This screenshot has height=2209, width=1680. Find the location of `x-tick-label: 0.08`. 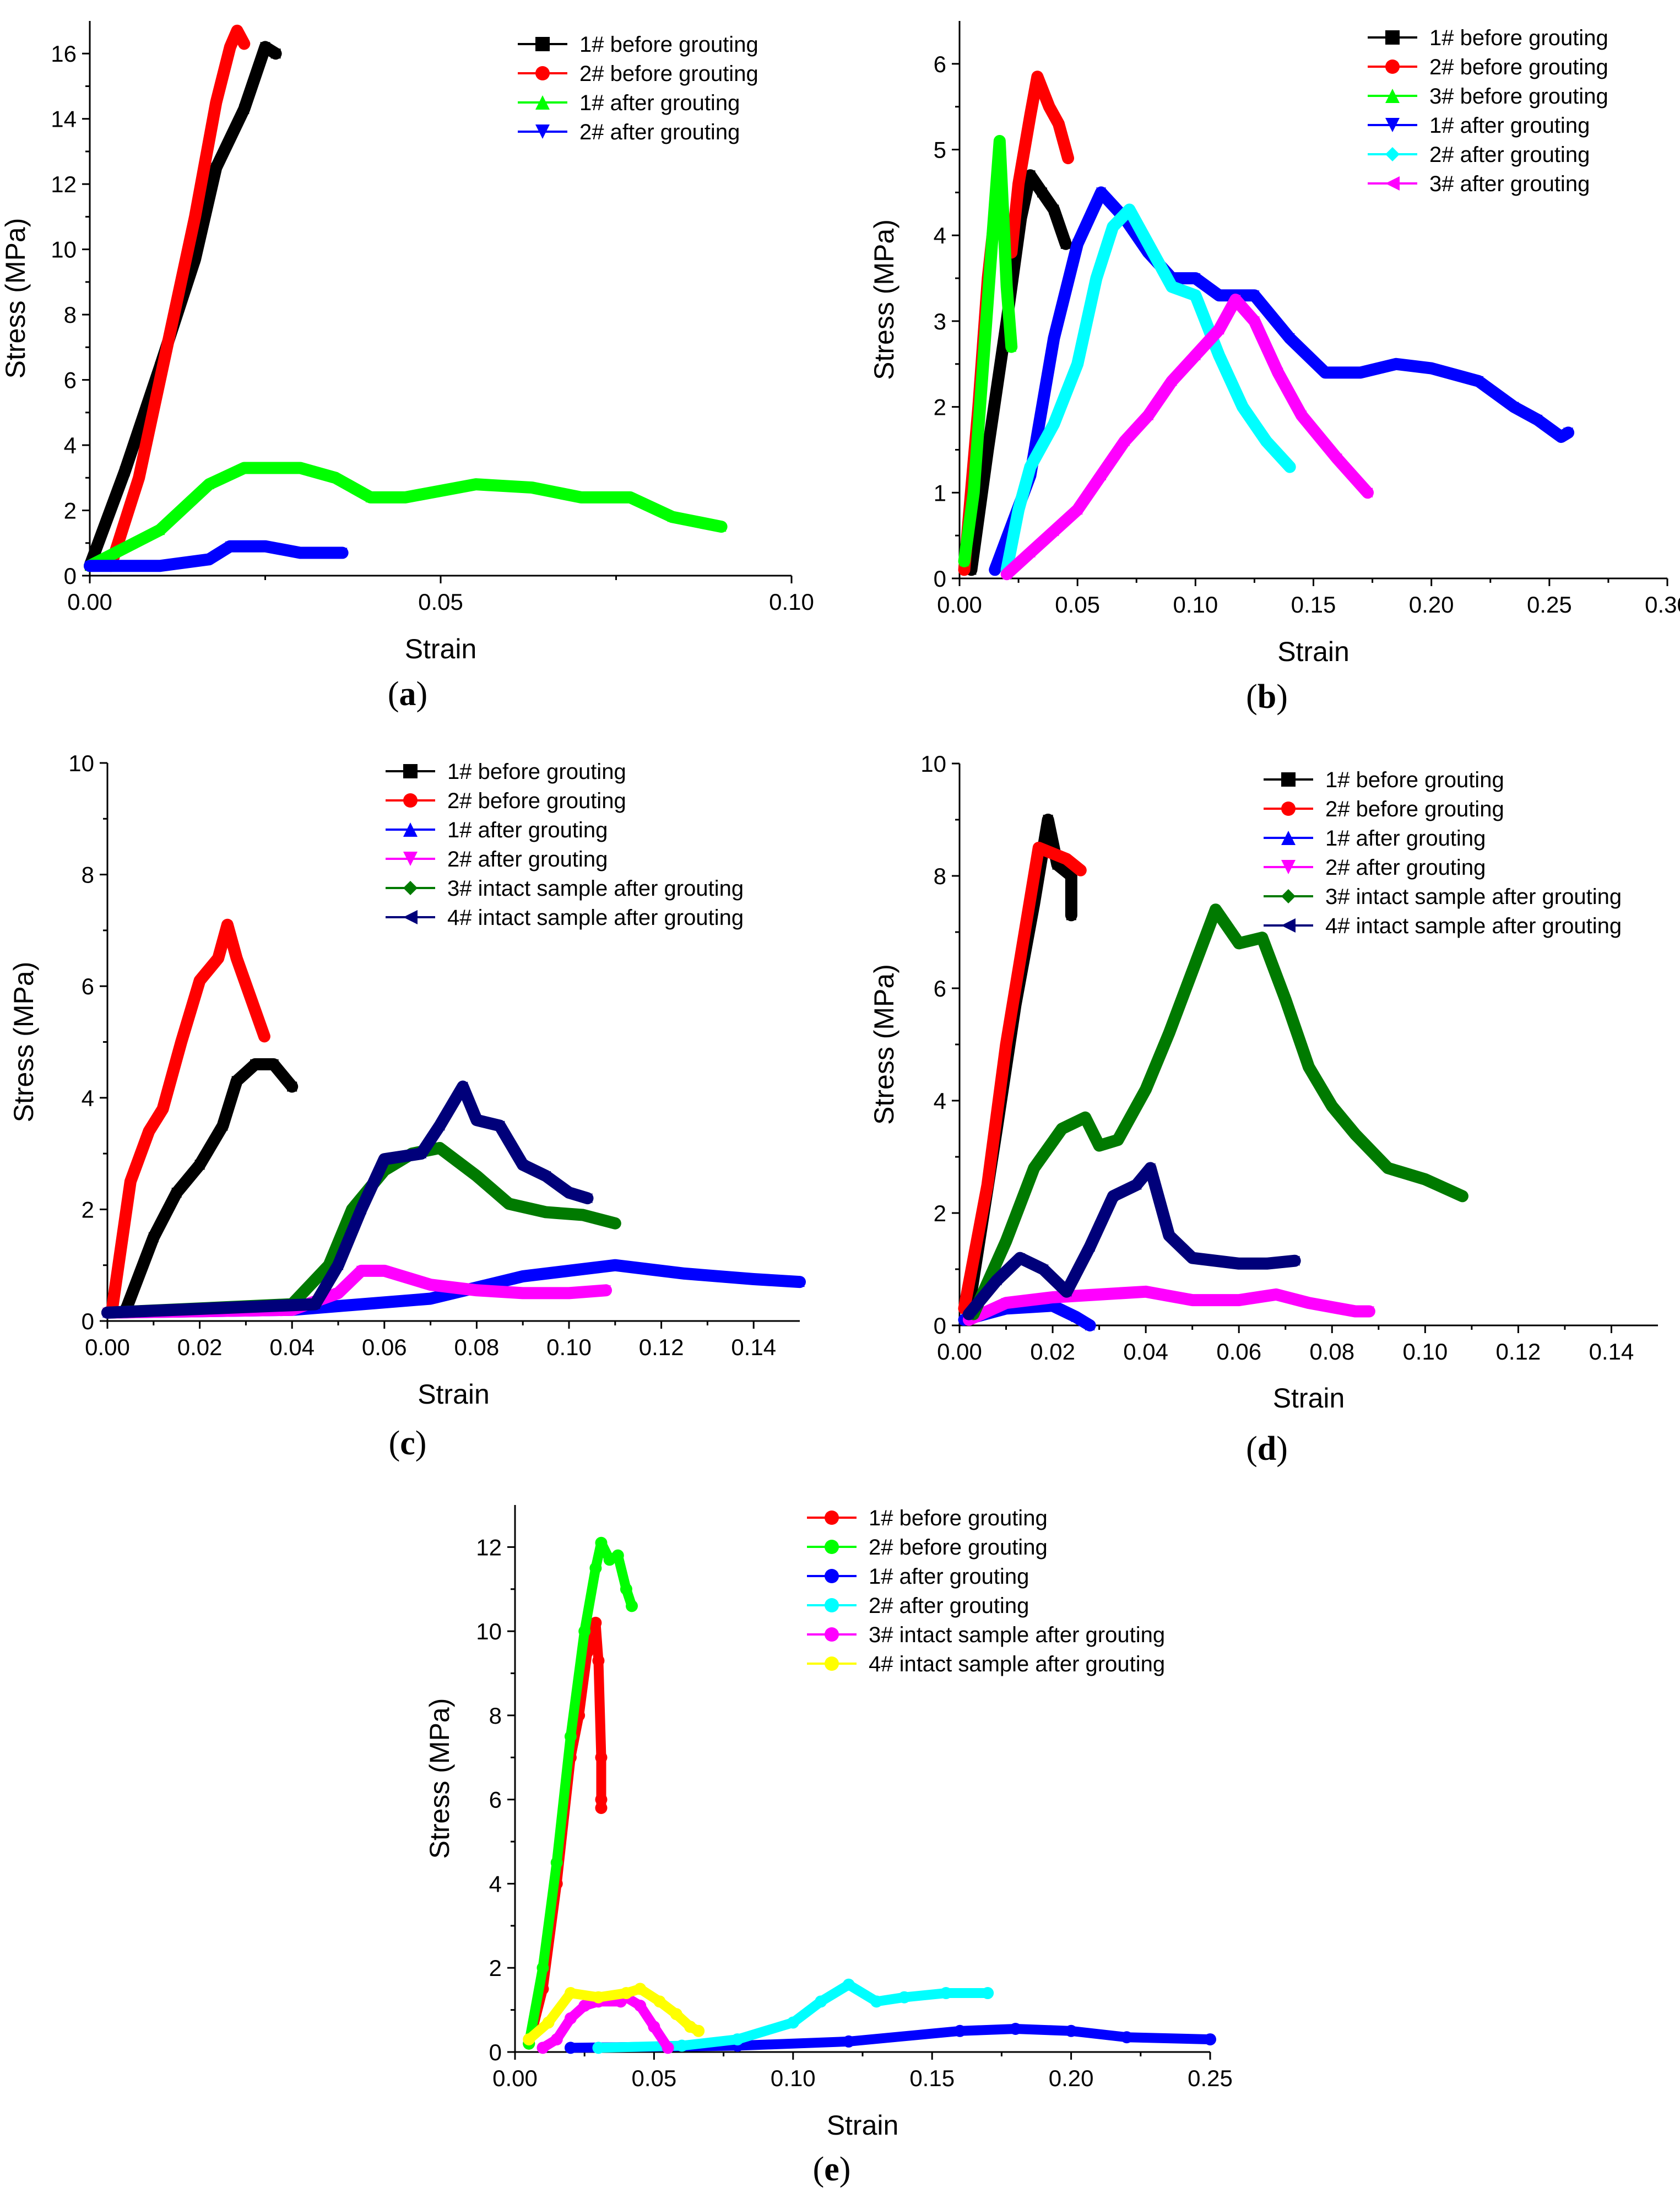

x-tick-label: 0.08 is located at coordinates (1332, 1352).